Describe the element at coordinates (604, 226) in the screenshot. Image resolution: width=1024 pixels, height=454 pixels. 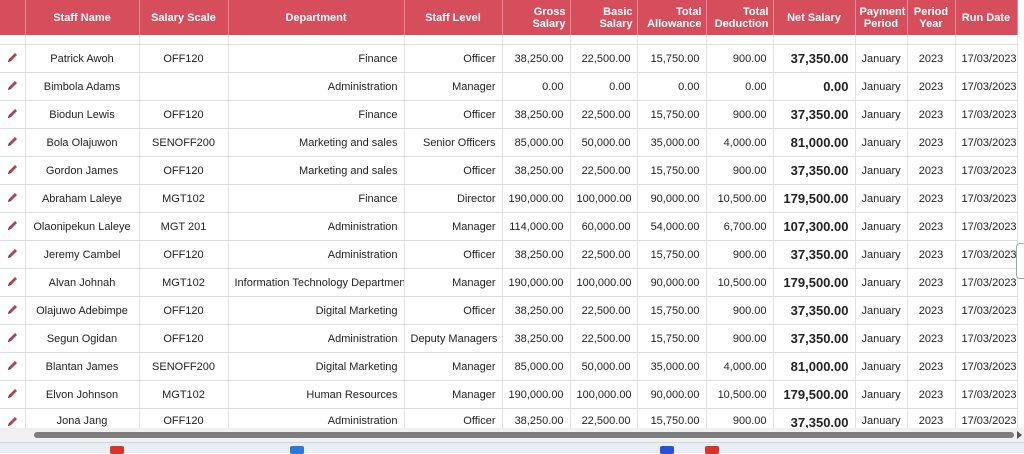
I see `cell-basic-salary: 60,000.00` at that location.